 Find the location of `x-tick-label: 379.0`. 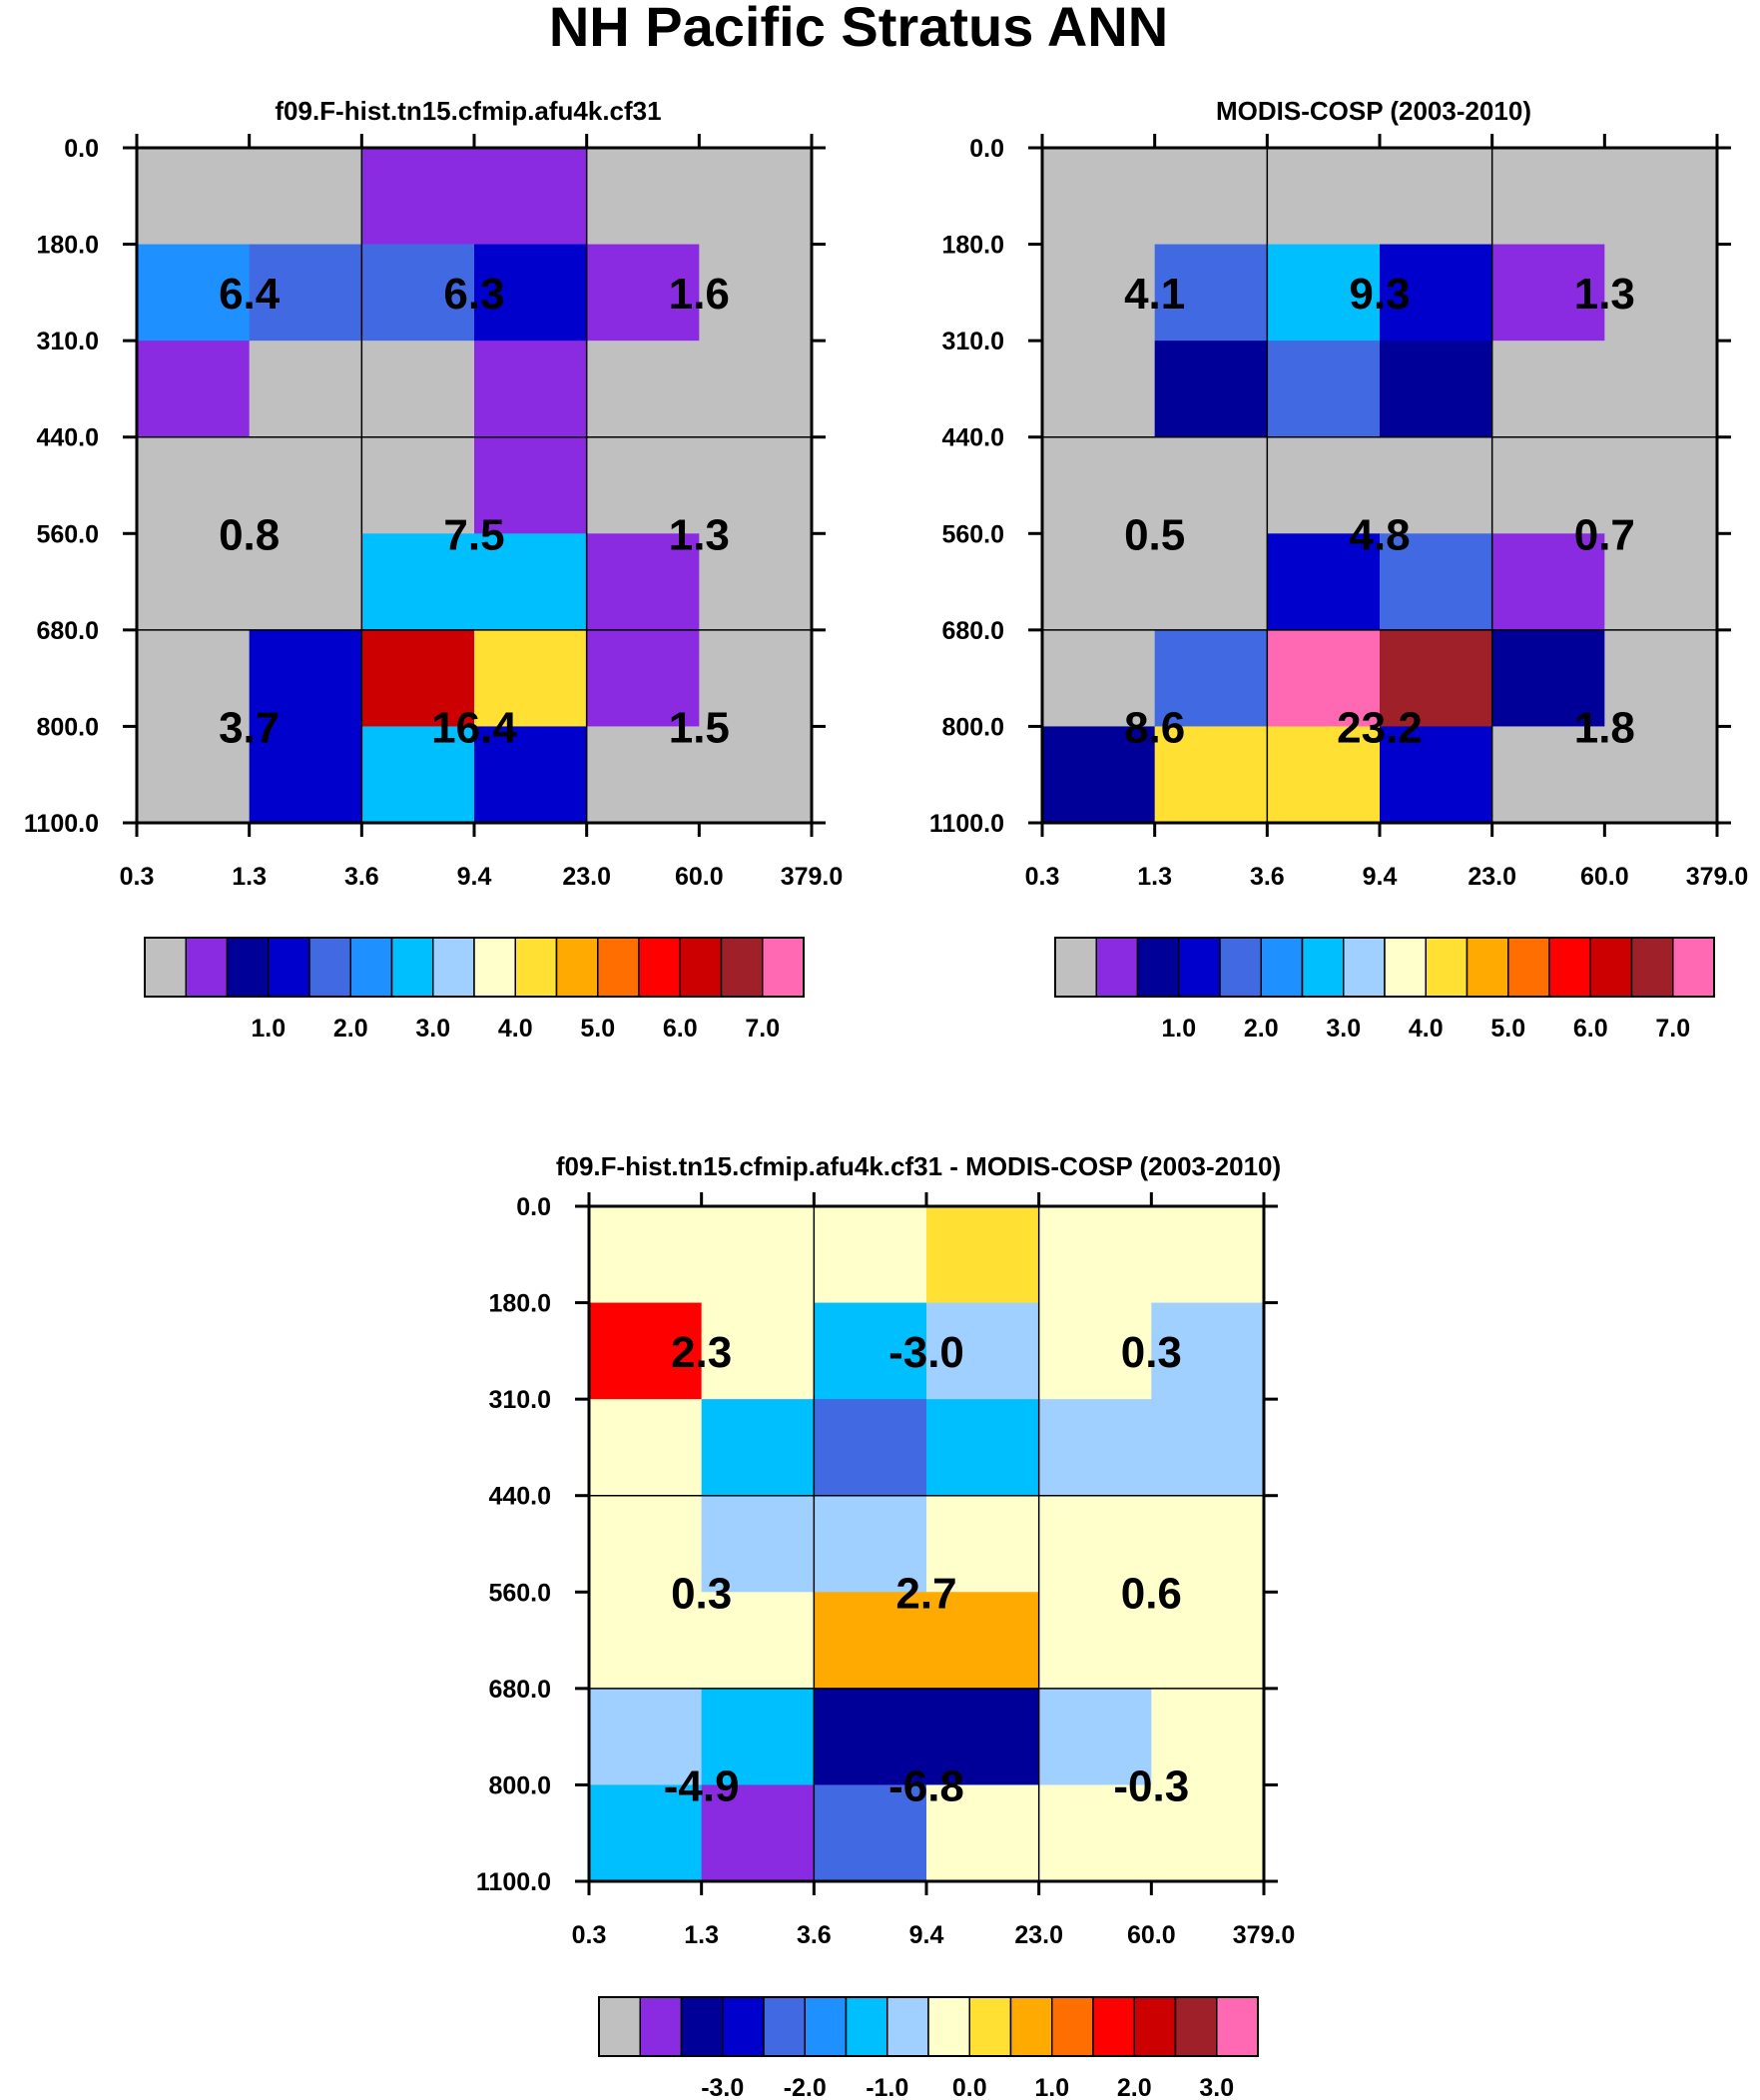

x-tick-label: 379.0 is located at coordinates (1264, 1935).